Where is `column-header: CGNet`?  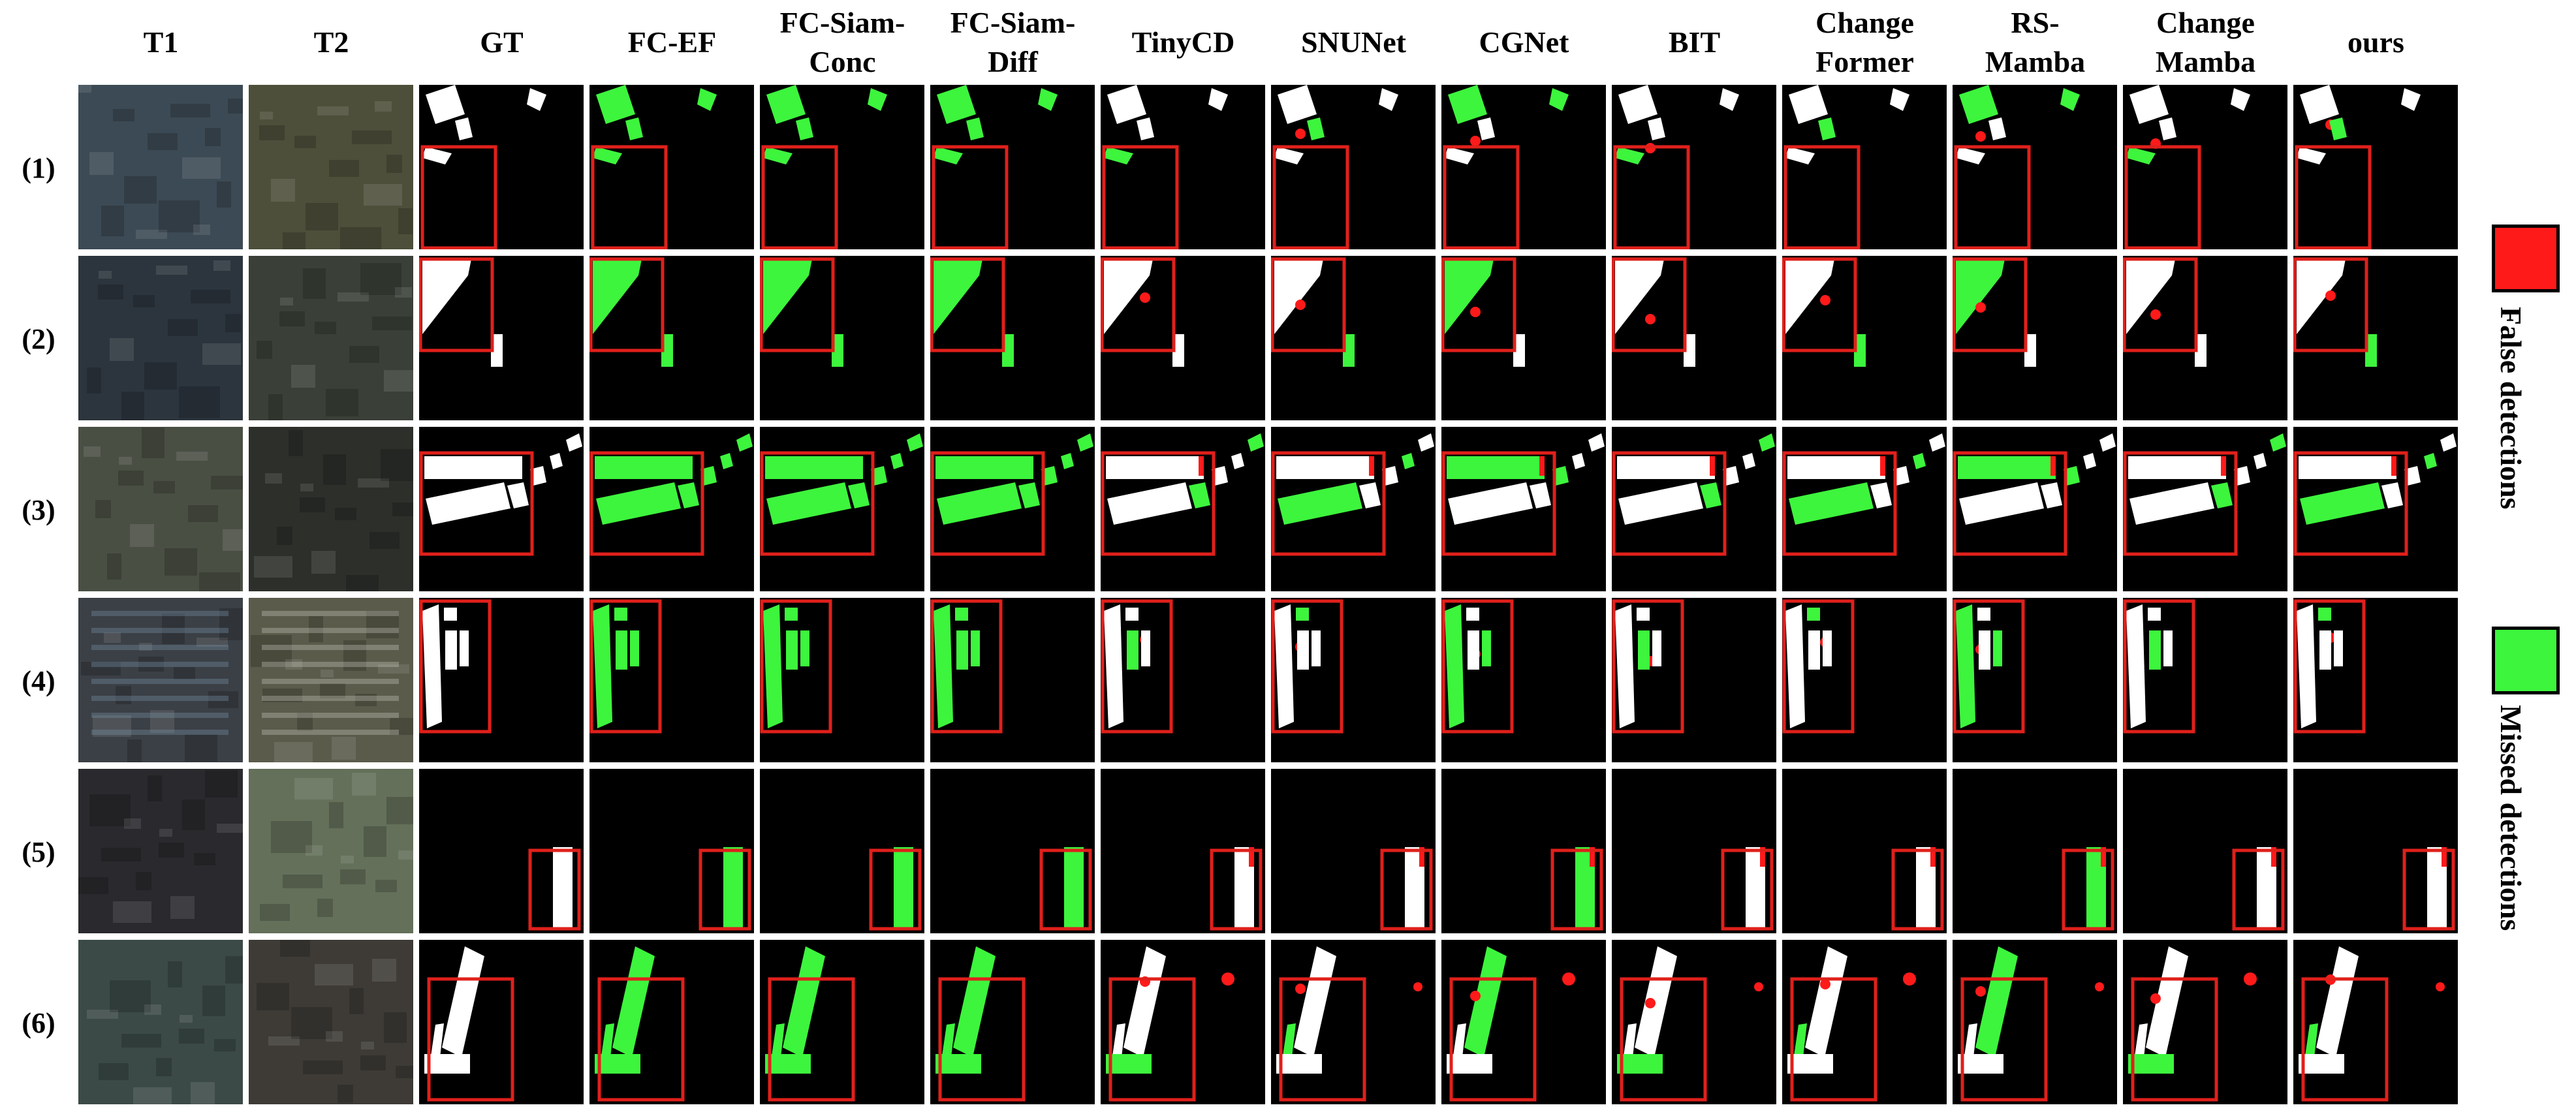 column-header: CGNet is located at coordinates (1524, 42).